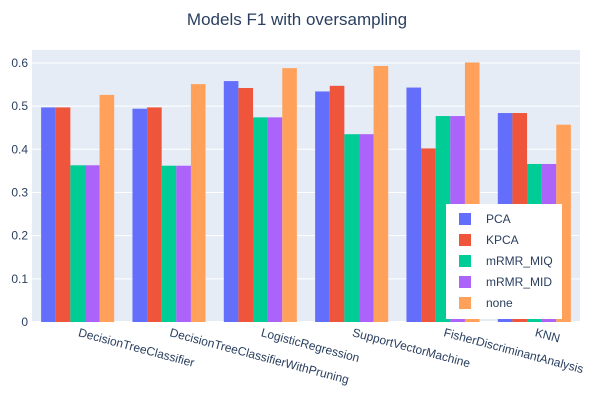 The width and height of the screenshot is (600, 400). Describe the element at coordinates (465, 282) in the screenshot. I see `legend-swatch-mrmr-mid` at that location.